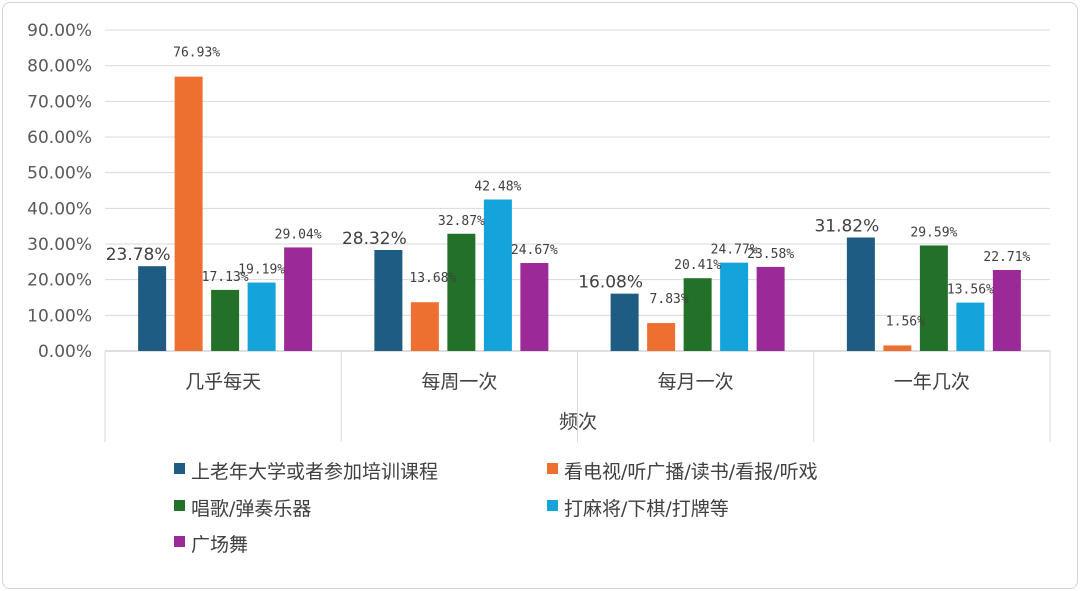  I want to click on data-label: 22.71%, so click(1006, 257).